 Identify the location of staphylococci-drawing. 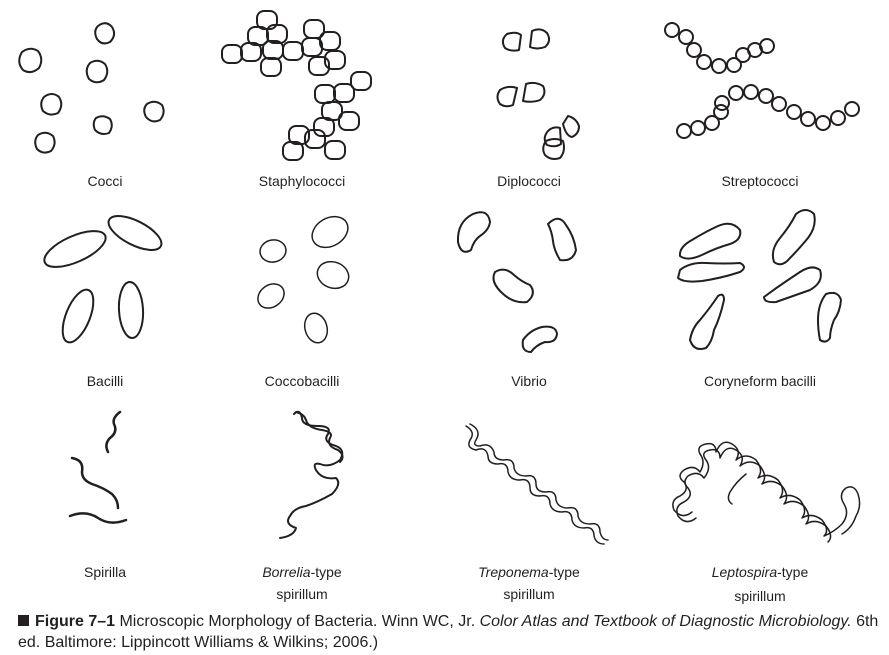
(296, 85).